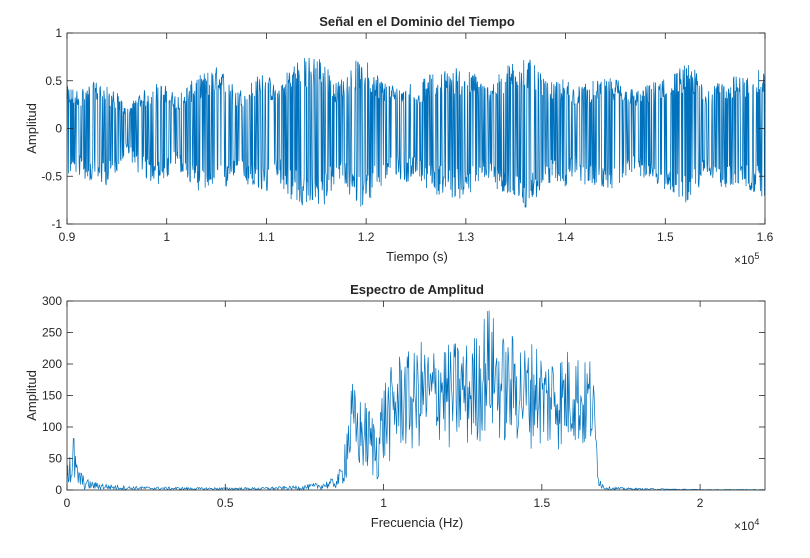  Describe the element at coordinates (756, 256) in the screenshot. I see `time-x-exponent-power: 5` at that location.